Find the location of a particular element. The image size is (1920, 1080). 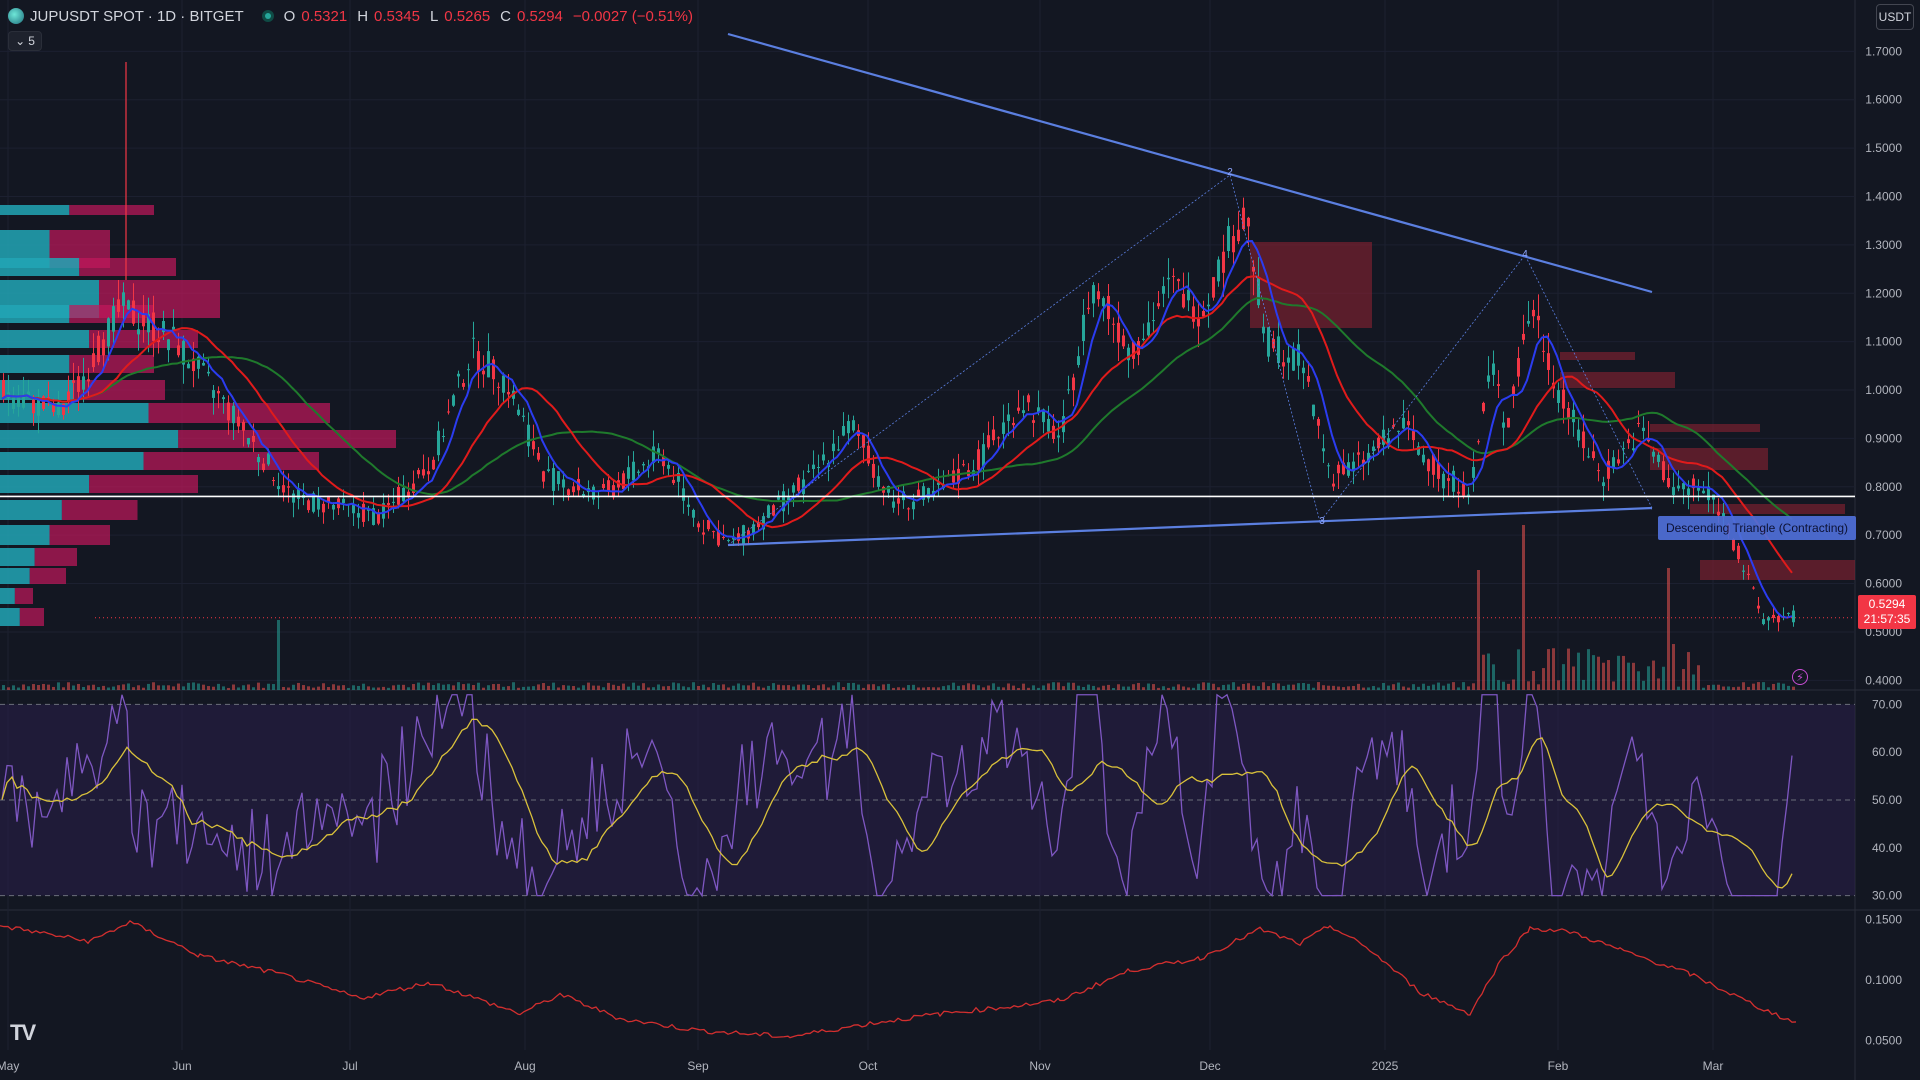

time-axis-label: Aug is located at coordinates (524, 1066).